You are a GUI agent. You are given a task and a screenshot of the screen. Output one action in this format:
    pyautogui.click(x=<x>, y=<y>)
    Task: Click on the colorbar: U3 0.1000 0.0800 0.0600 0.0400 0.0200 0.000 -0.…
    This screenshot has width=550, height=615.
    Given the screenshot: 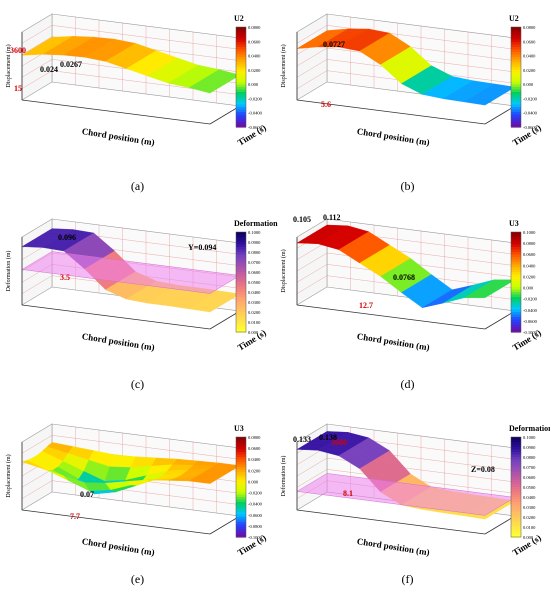 What is the action you would take?
    pyautogui.click(x=523, y=277)
    